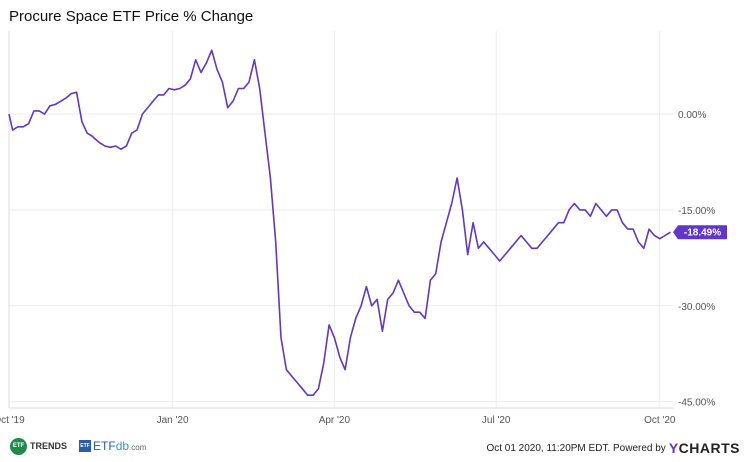  Describe the element at coordinates (696, 211) in the screenshot. I see `y-tick-label: -15.00%` at that location.